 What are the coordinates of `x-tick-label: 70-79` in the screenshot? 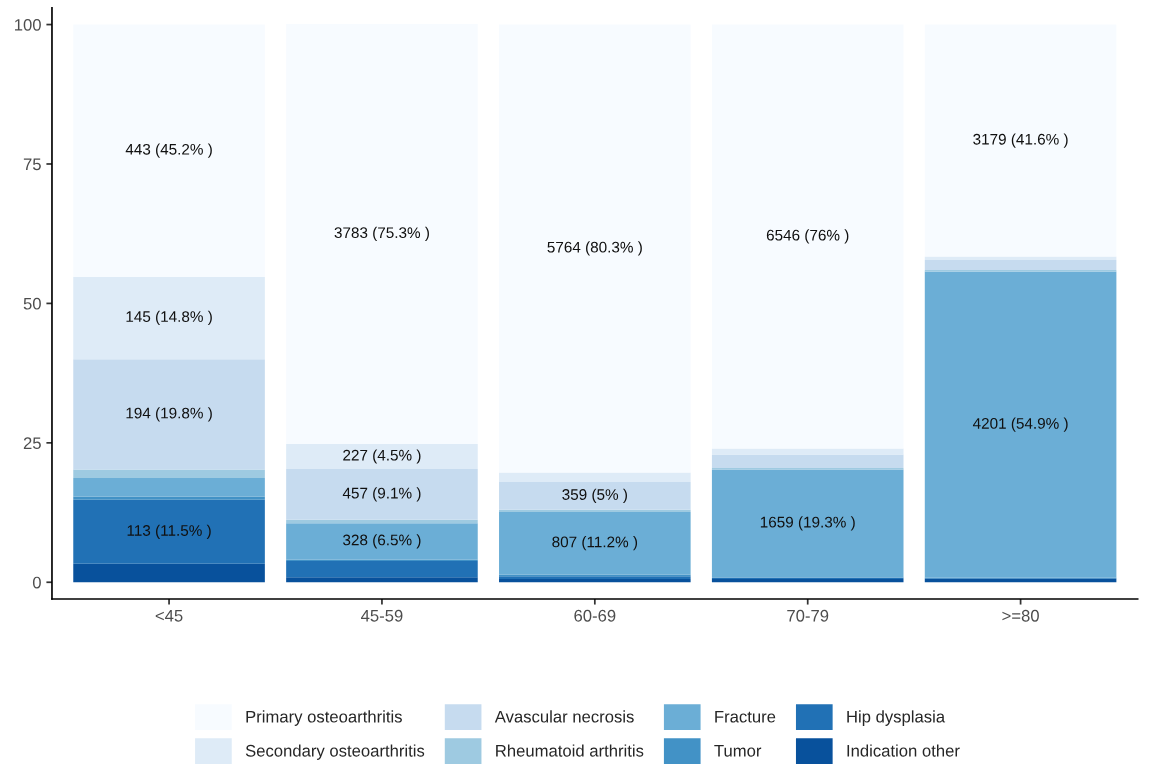 It's located at (808, 615).